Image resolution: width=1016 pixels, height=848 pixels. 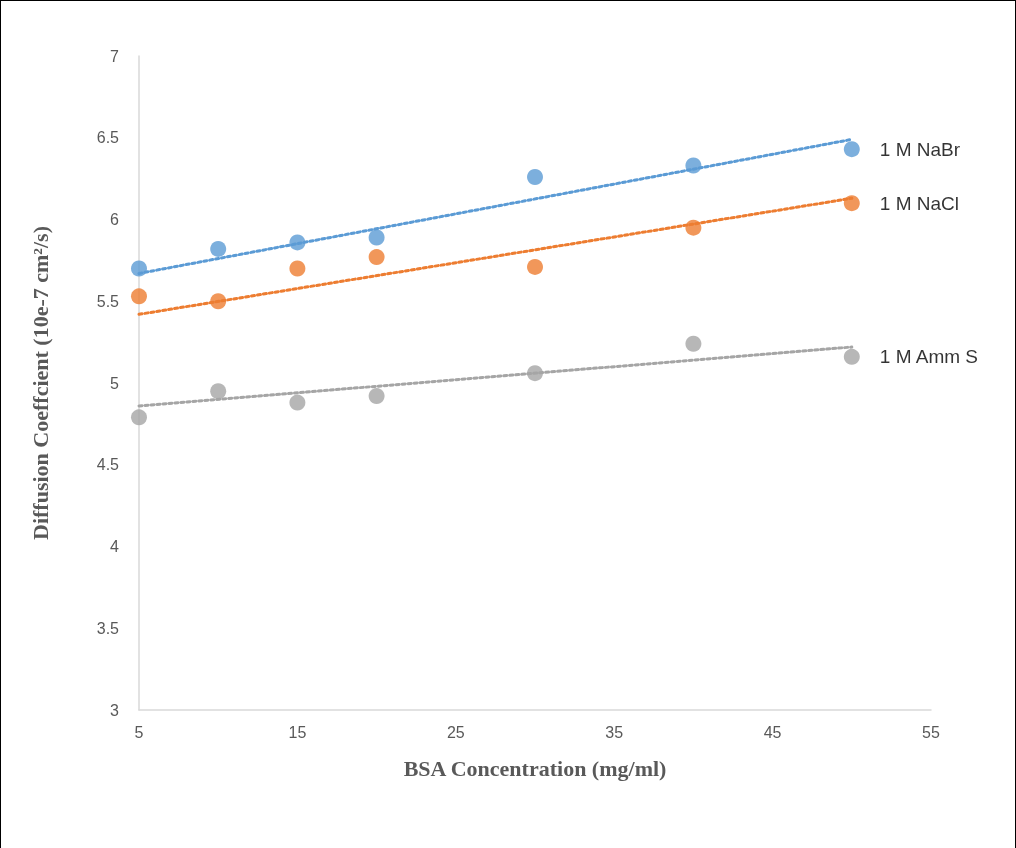 What do you see at coordinates (920, 149) in the screenshot?
I see `series-label: 1 M NaBr` at bounding box center [920, 149].